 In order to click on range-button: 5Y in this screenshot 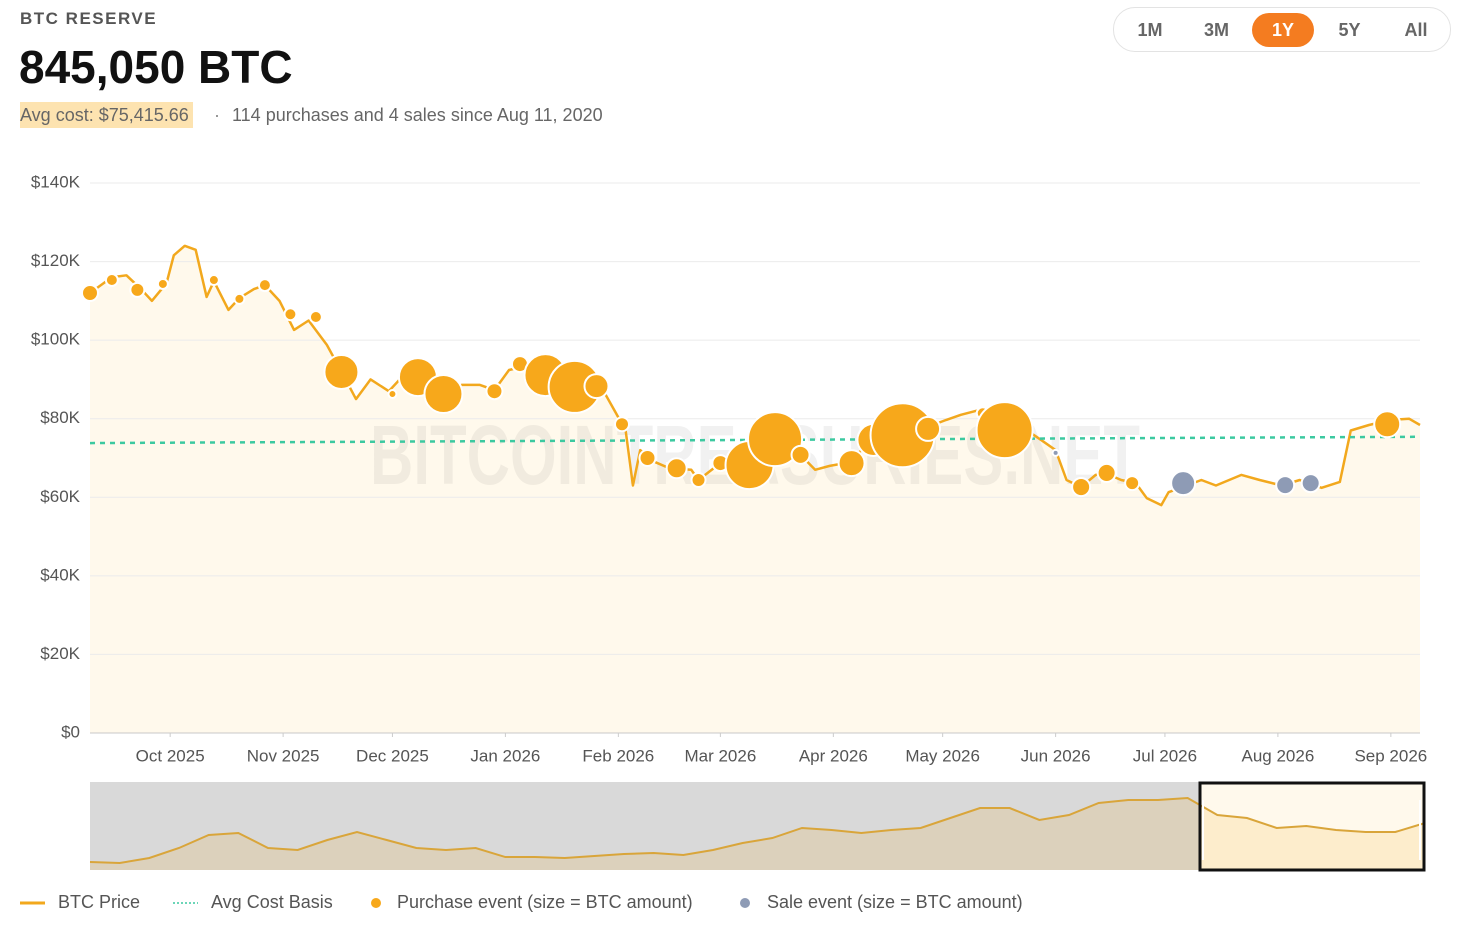, I will do `click(1349, 30)`.